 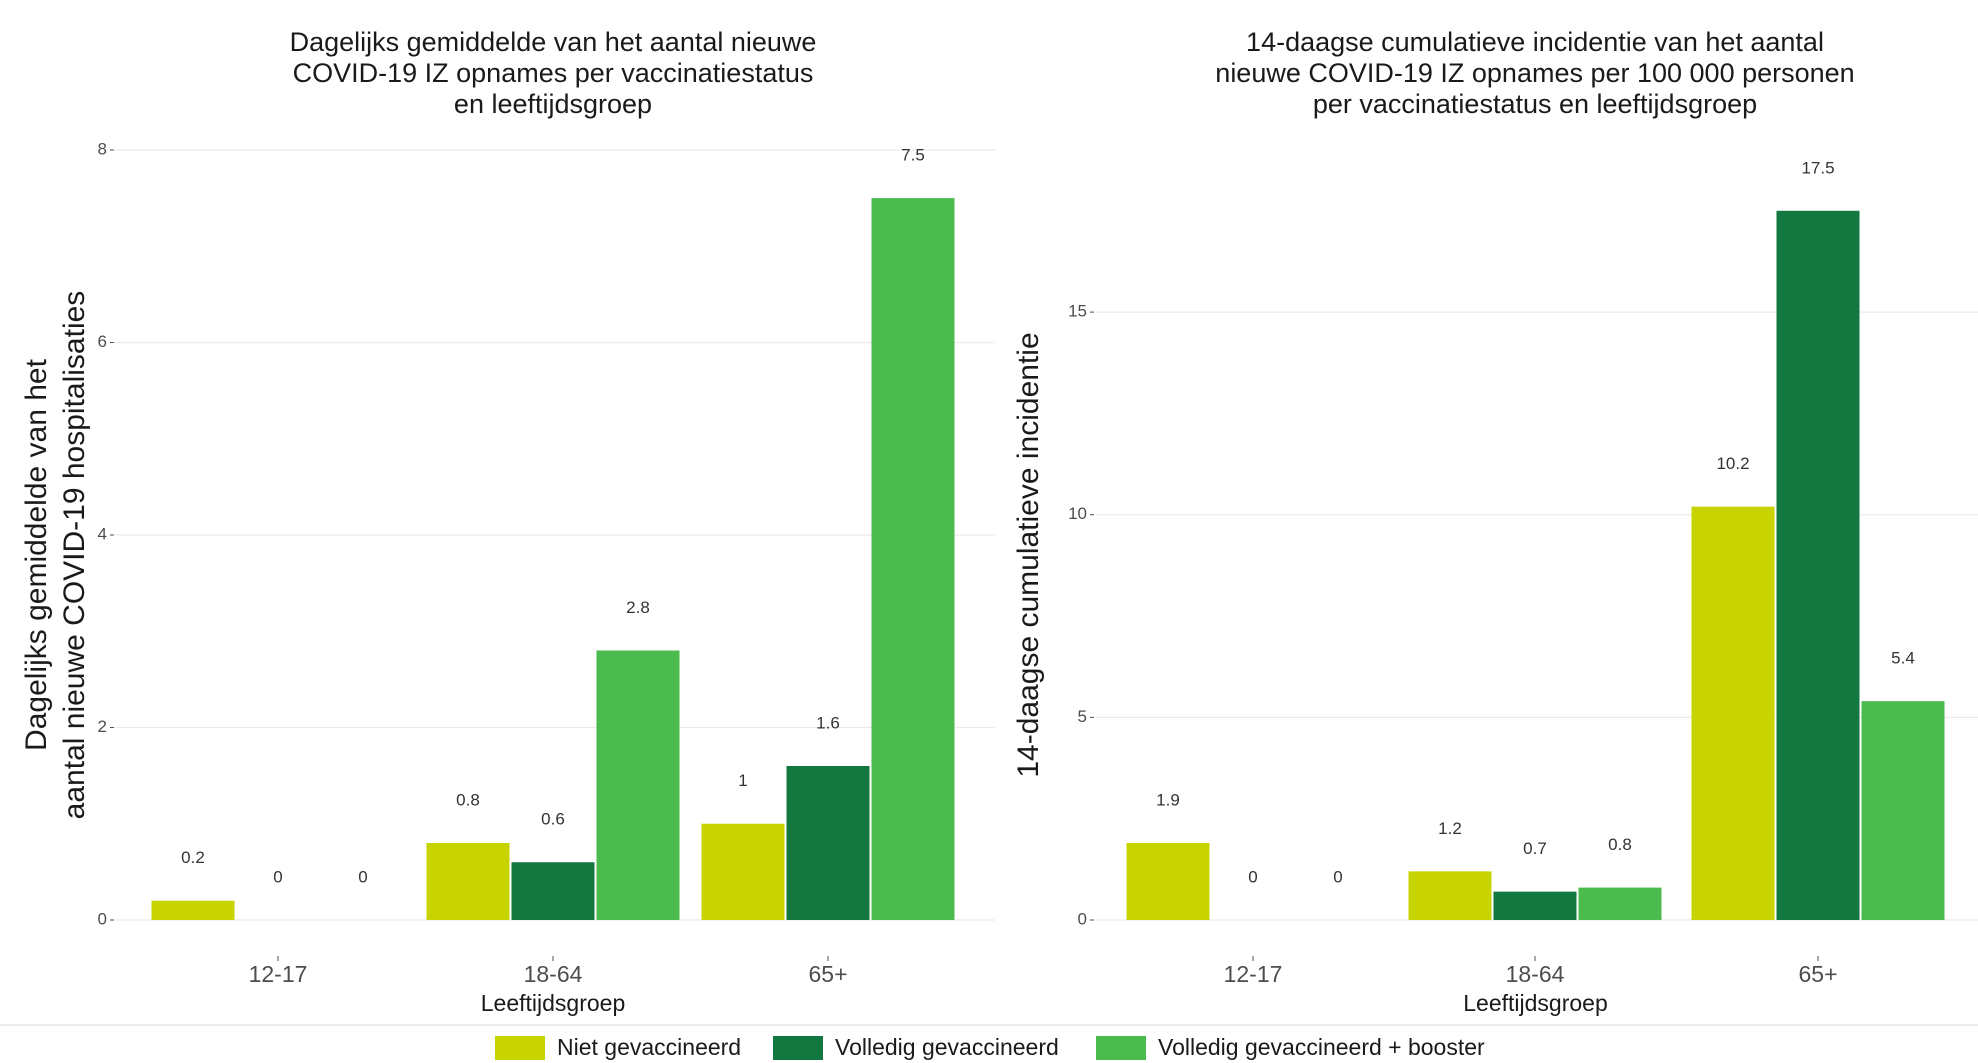 What do you see at coordinates (1082, 716) in the screenshot?
I see `y-tick-label: 5` at bounding box center [1082, 716].